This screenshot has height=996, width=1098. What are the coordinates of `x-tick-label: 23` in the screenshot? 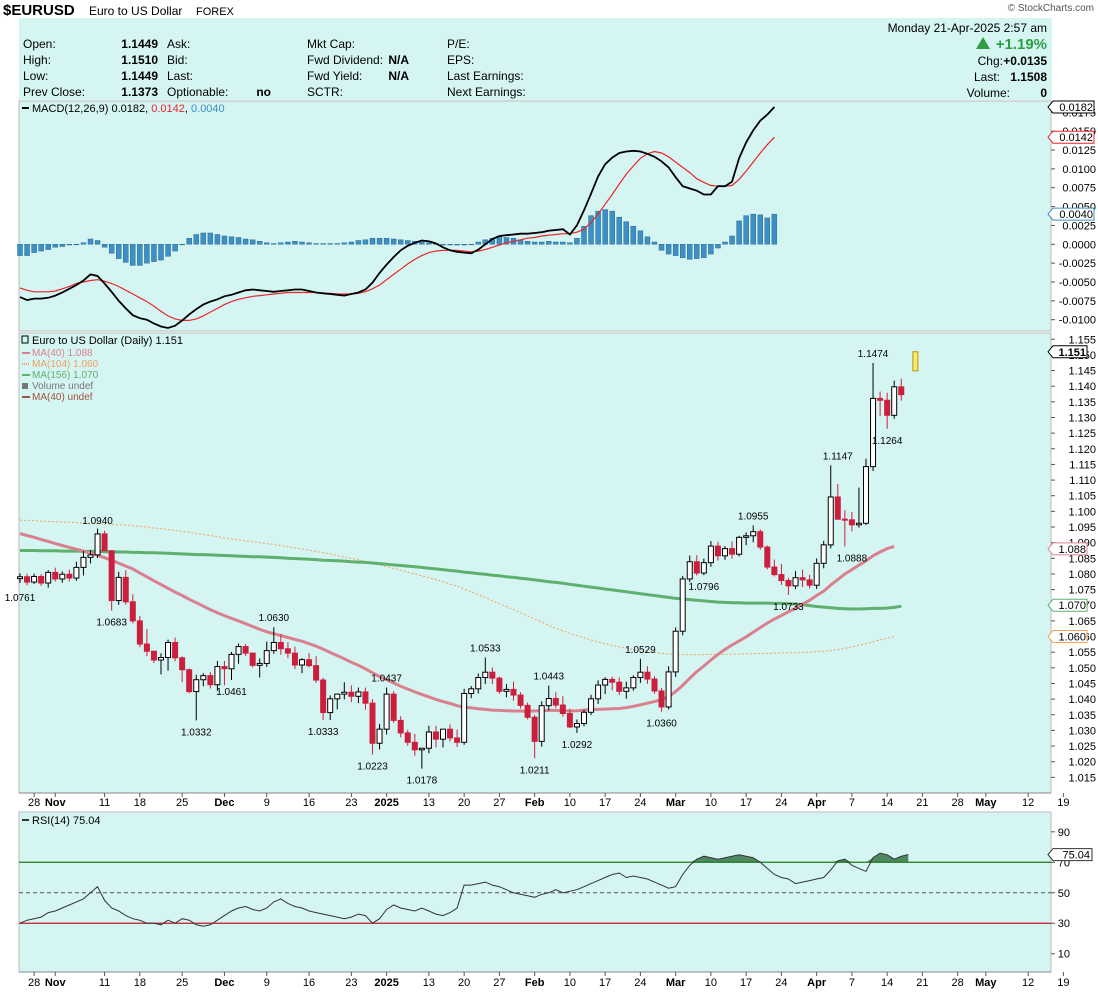 It's located at (351, 983).